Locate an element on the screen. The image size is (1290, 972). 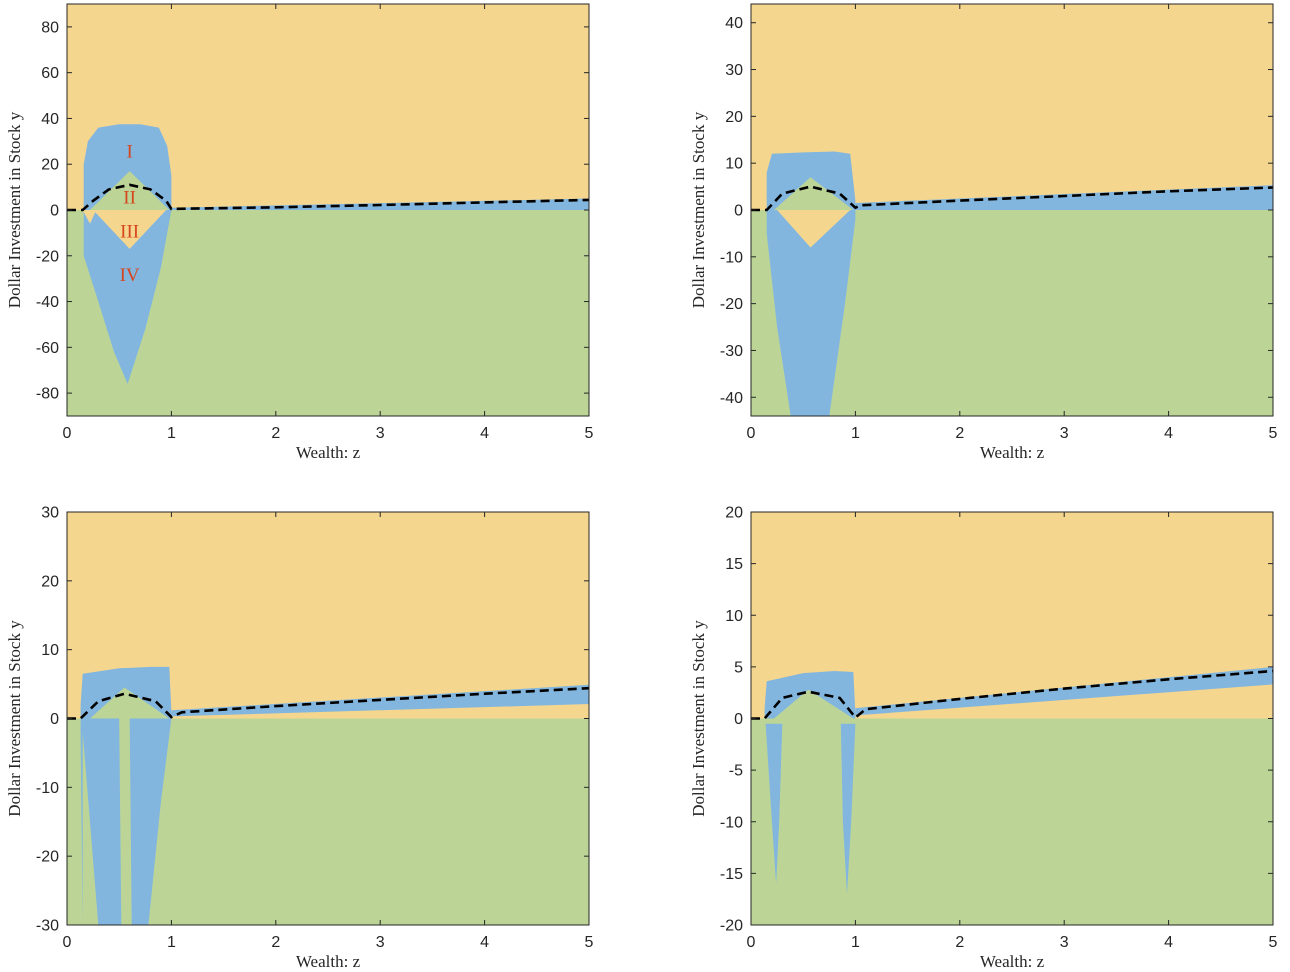
y-tick-label: -15 is located at coordinates (731, 874).